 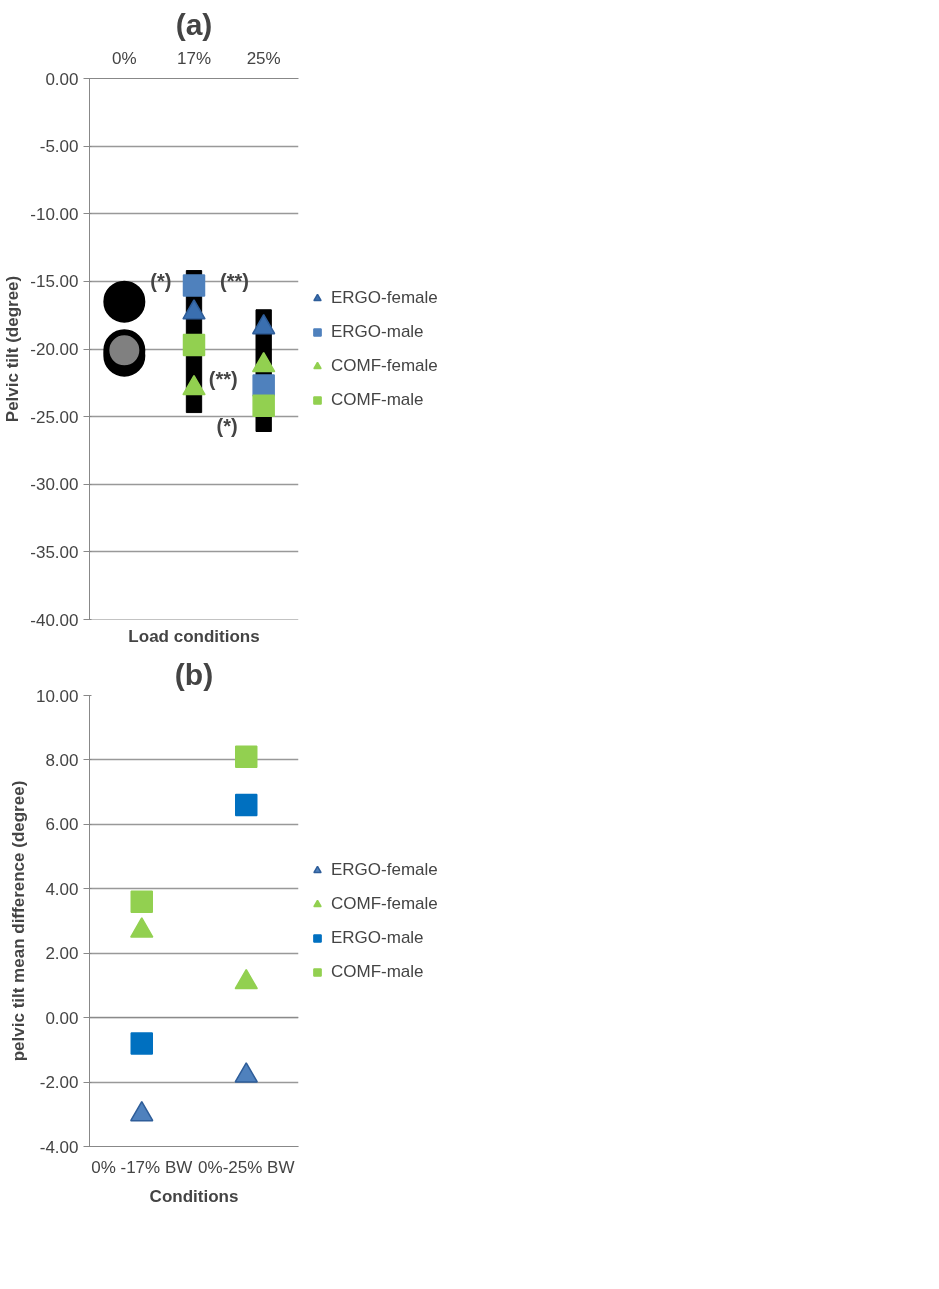 I want to click on y-axis-title: Pelvic tilt (degree), so click(x=13, y=349).